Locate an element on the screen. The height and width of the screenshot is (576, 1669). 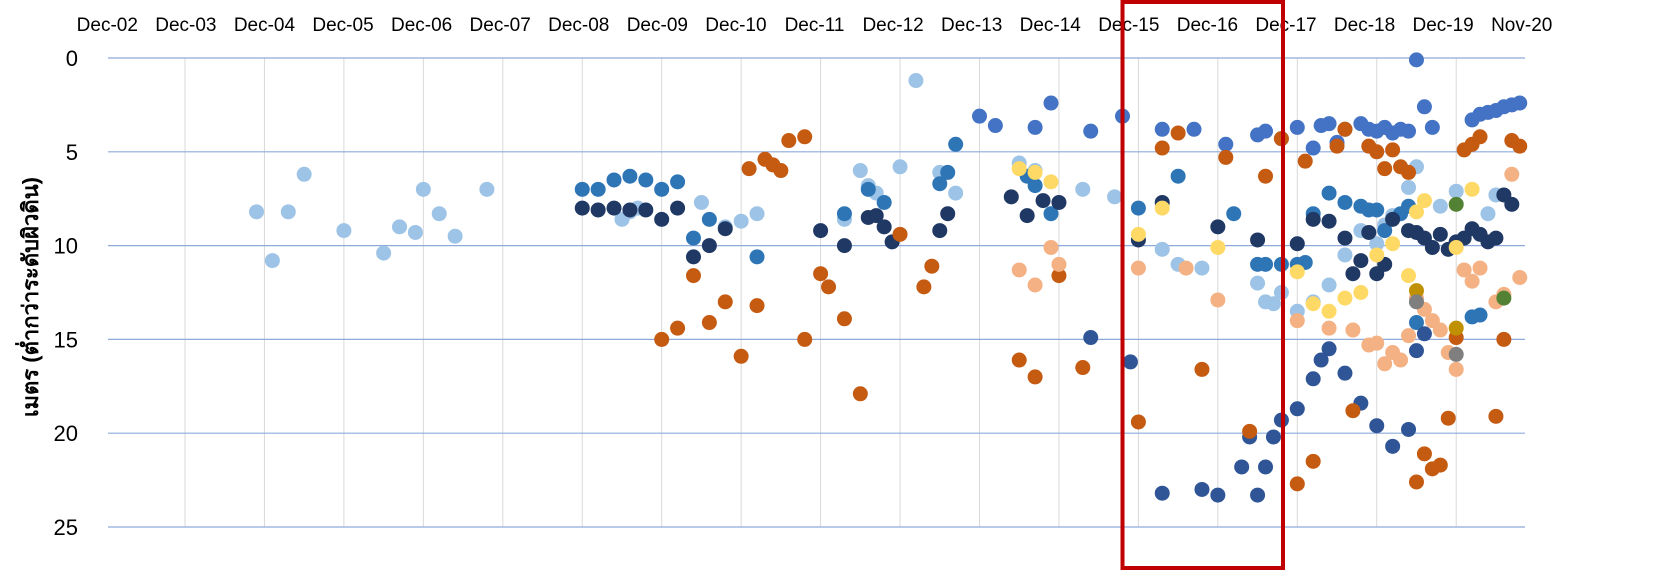
y-tick-label: 20 is located at coordinates (66, 433).